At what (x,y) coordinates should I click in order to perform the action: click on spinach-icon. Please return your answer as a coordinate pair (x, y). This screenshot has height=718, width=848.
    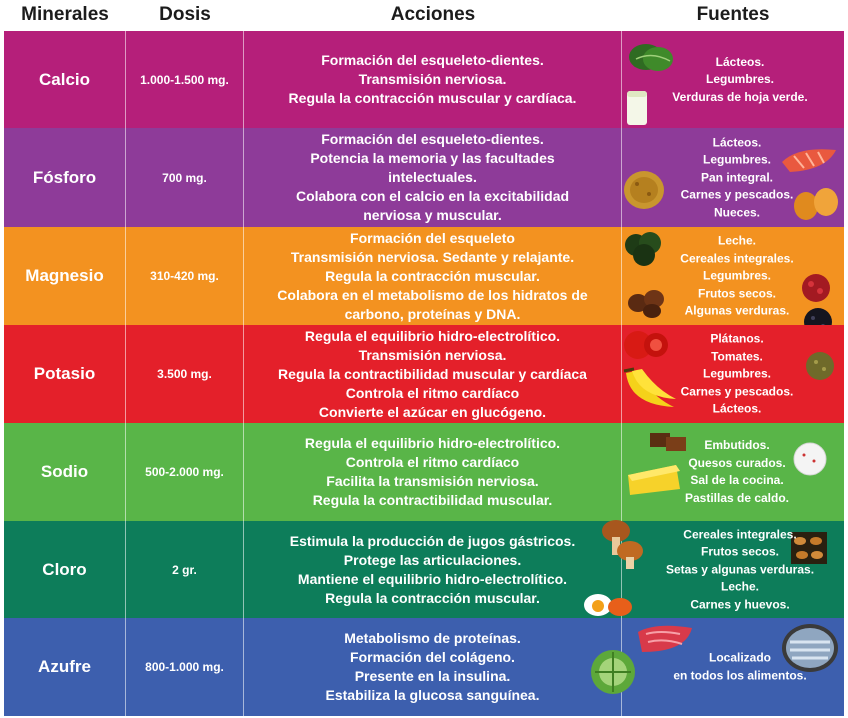
    Looking at the image, I should click on (652, 57).